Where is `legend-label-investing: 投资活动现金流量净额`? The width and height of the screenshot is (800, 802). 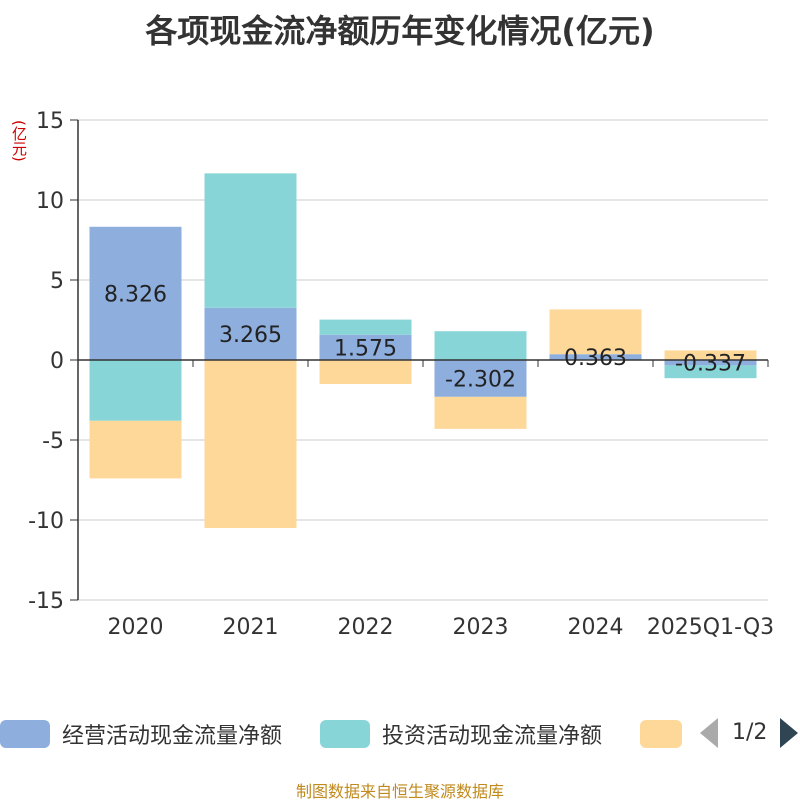
legend-label-investing: 投资活动现金流量净额 is located at coordinates (492, 736).